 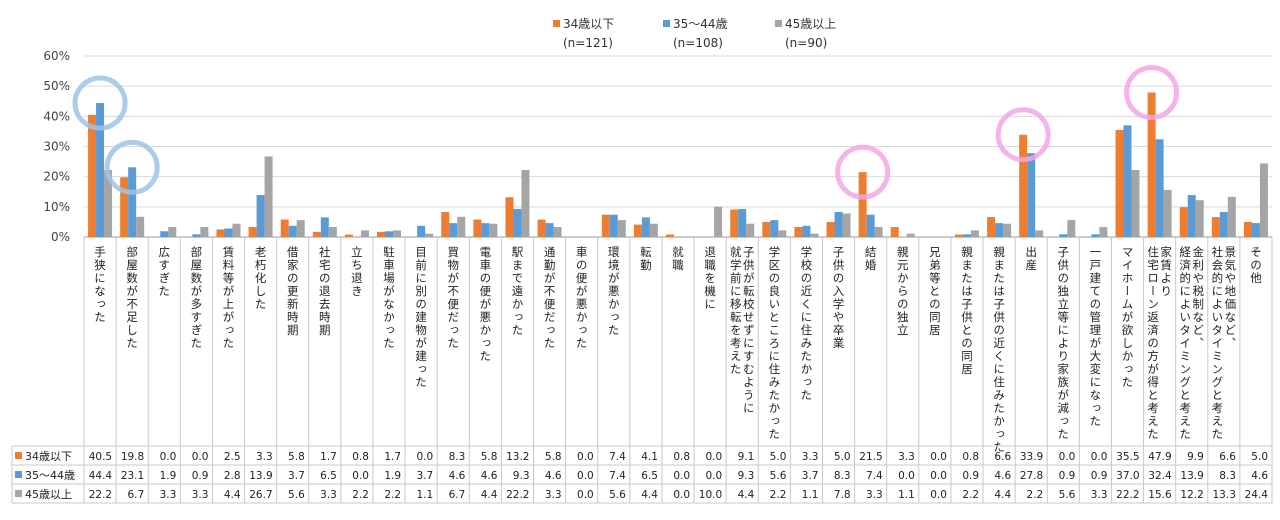 What do you see at coordinates (1095, 337) in the screenshot?
I see `category-label: 一戸建ての管理が大変になった` at bounding box center [1095, 337].